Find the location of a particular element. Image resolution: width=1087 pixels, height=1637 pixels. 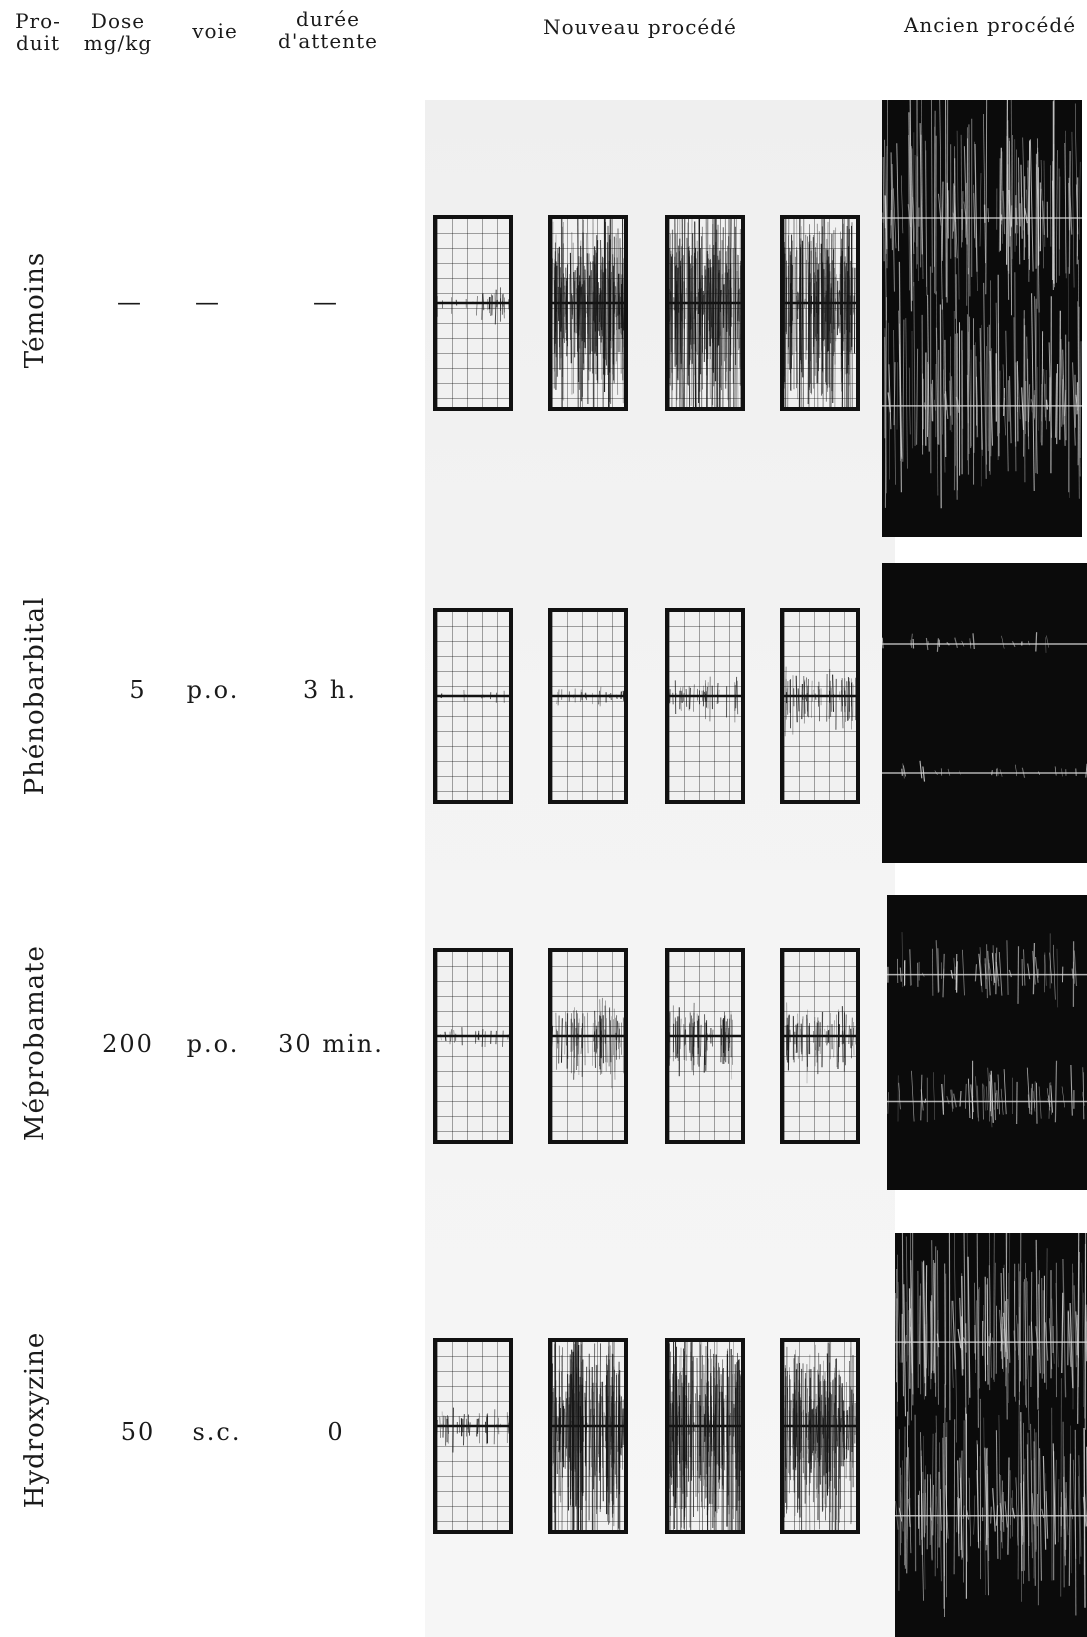

row-label-temoins: Témoins is located at coordinates (35, 310).